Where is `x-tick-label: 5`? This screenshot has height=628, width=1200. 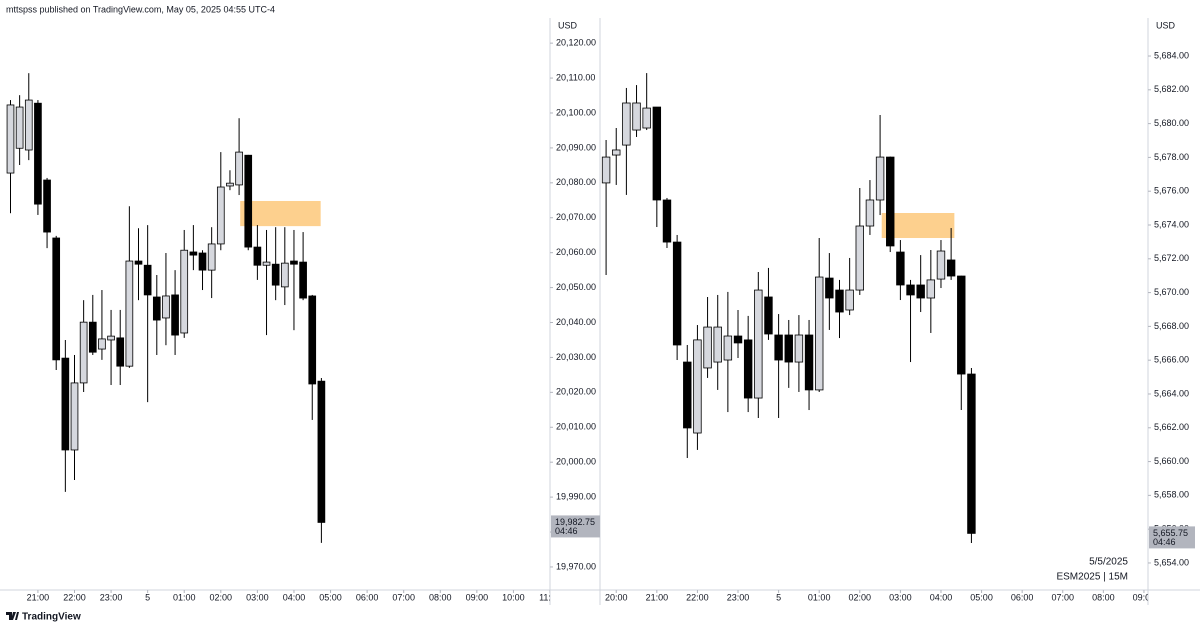 x-tick-label: 5 is located at coordinates (147, 597).